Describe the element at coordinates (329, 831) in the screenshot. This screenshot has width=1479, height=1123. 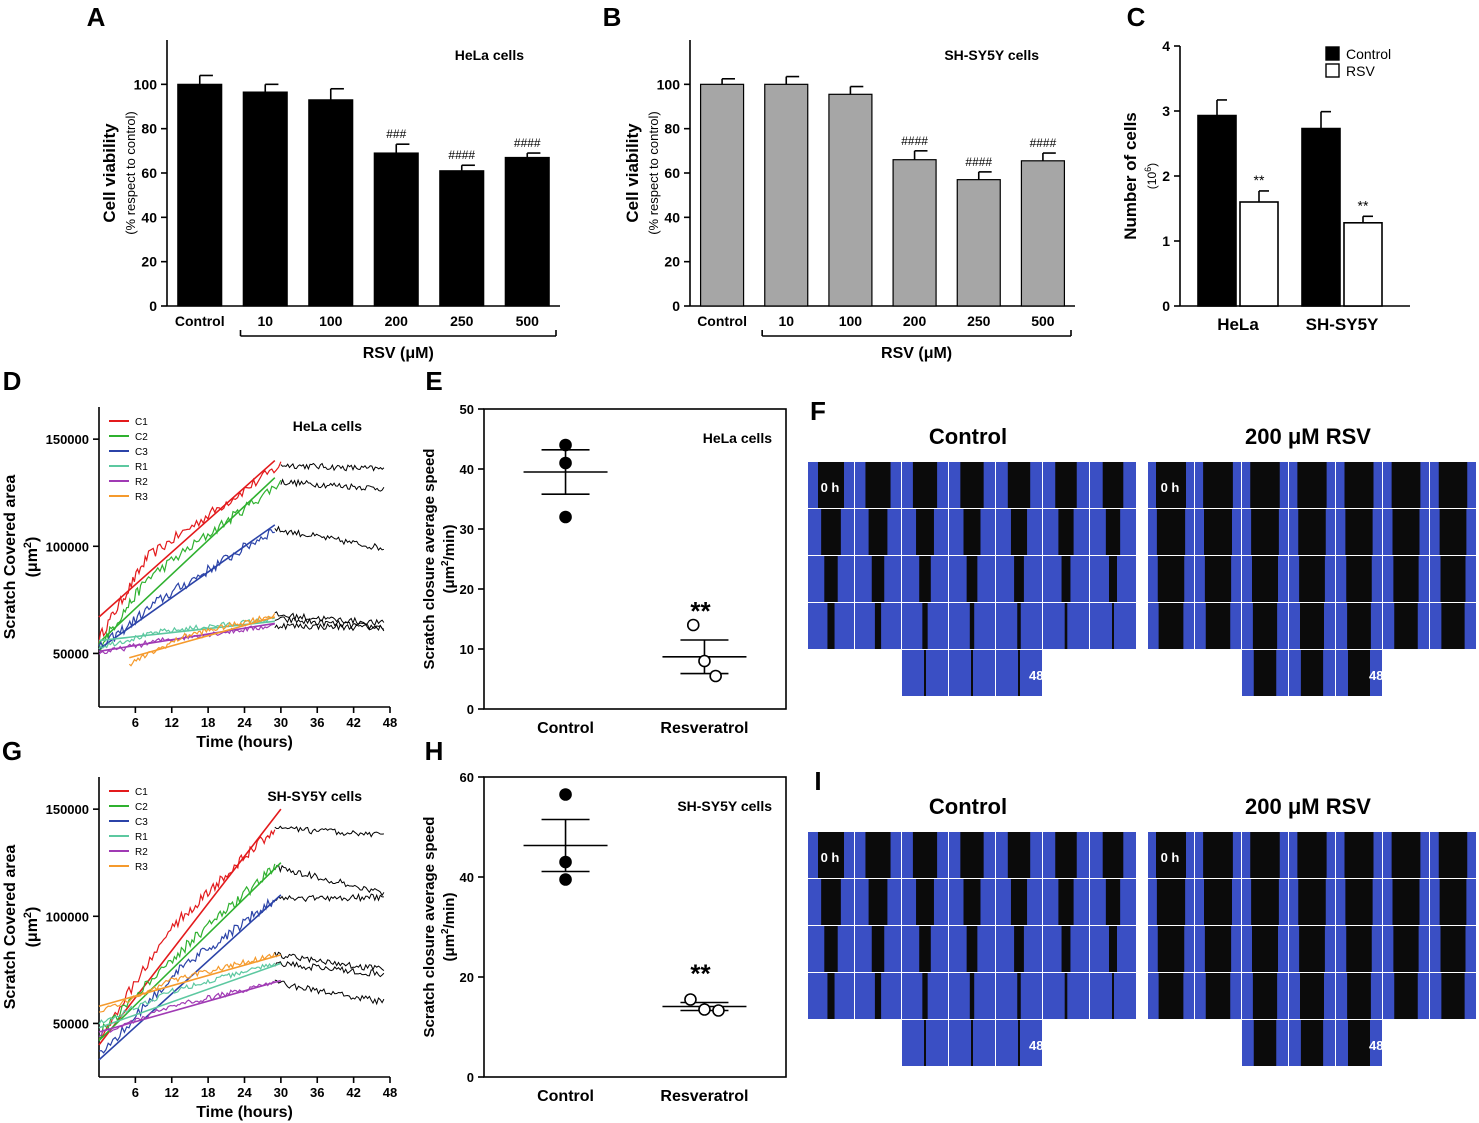
I see `chart-g-series-c1-tail` at that location.